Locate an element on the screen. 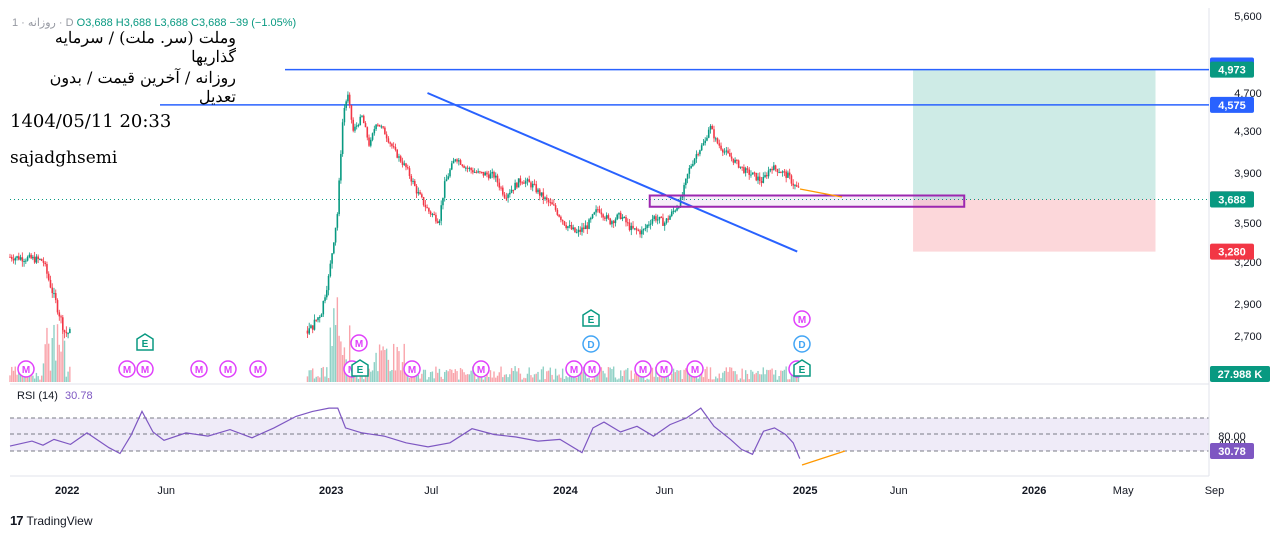 Image resolution: width=1282 pixels, height=539 pixels. earnings-icon is located at coordinates (360, 368).